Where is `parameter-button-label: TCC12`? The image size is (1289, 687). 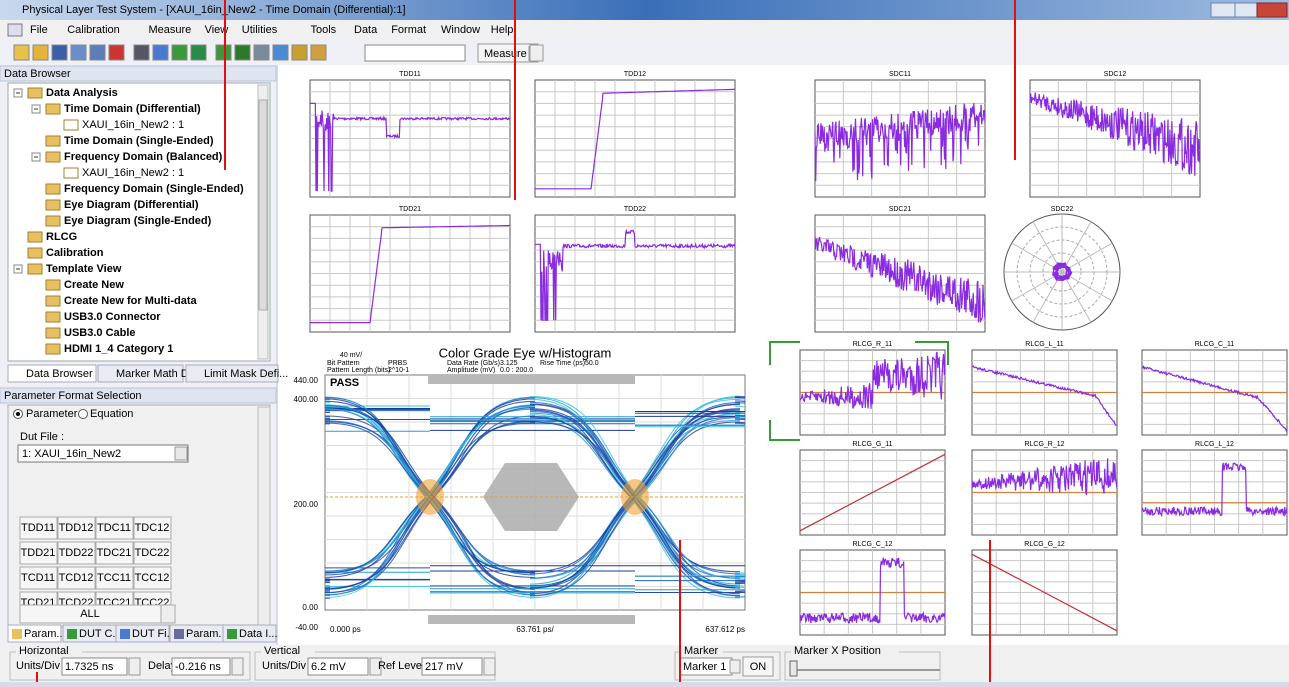
parameter-button-label: TCC12 is located at coordinates (152, 578).